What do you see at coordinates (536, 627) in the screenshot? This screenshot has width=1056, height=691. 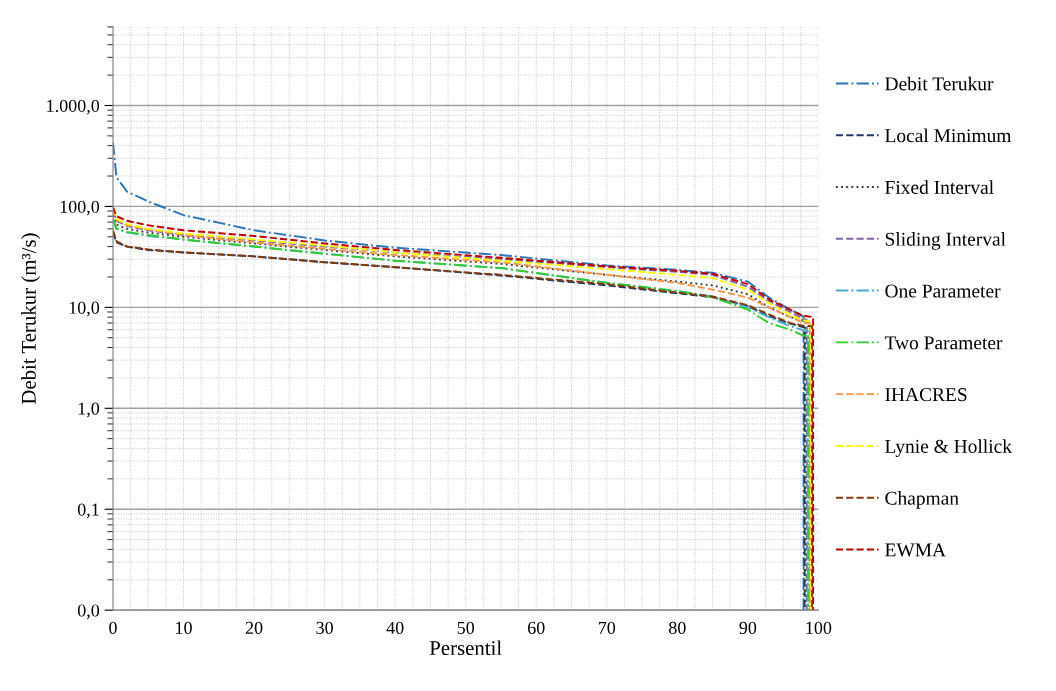 I see `x-tick-label: 60` at bounding box center [536, 627].